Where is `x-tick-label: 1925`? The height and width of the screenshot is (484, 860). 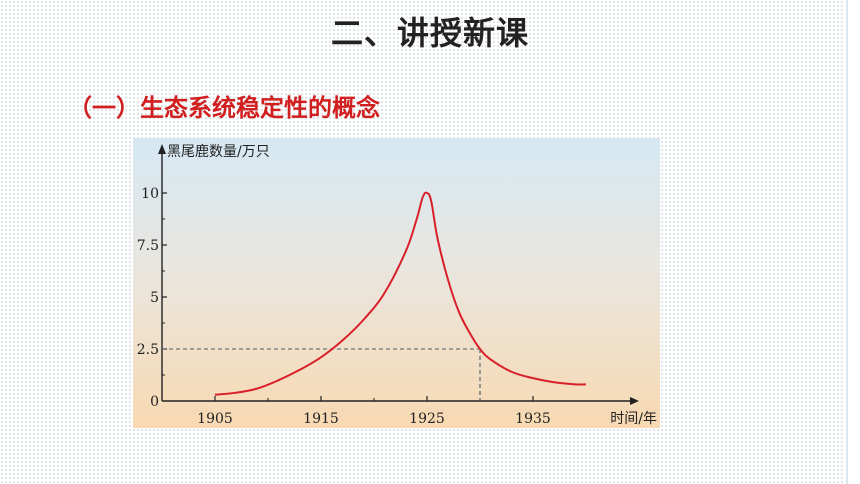
x-tick-label: 1925 is located at coordinates (427, 419).